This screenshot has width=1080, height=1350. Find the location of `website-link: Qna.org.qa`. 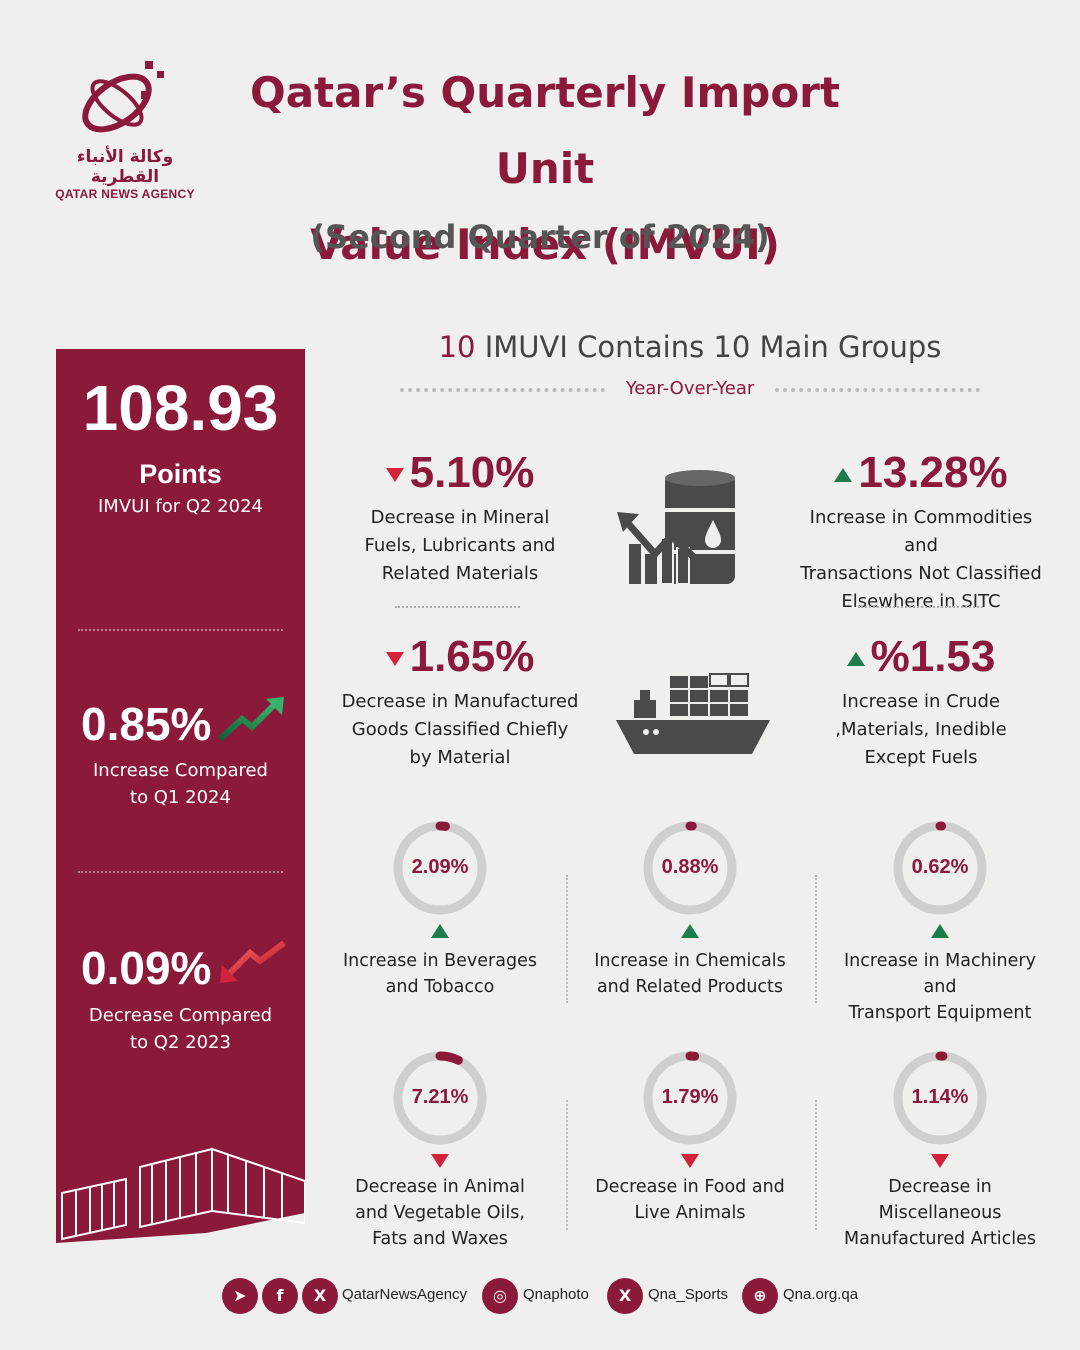

website-link: Qna.org.qa is located at coordinates (821, 1294).